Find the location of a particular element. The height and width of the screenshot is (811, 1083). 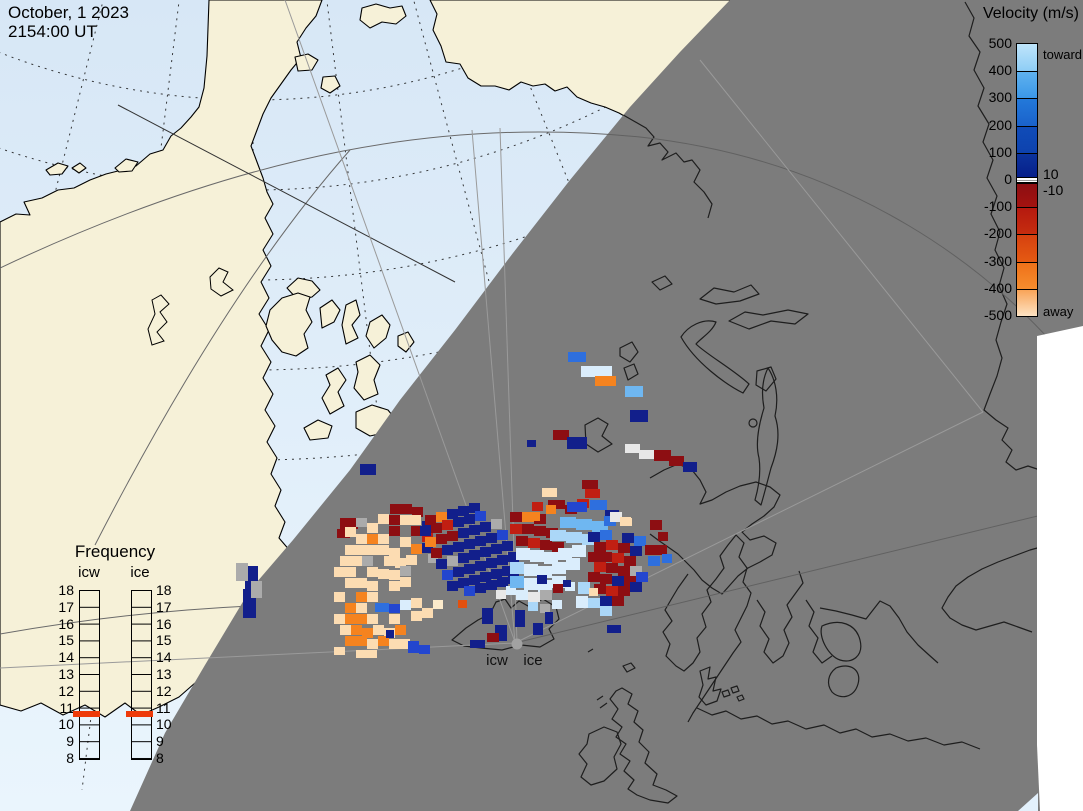

toward-label: toward is located at coordinates (1063, 54).